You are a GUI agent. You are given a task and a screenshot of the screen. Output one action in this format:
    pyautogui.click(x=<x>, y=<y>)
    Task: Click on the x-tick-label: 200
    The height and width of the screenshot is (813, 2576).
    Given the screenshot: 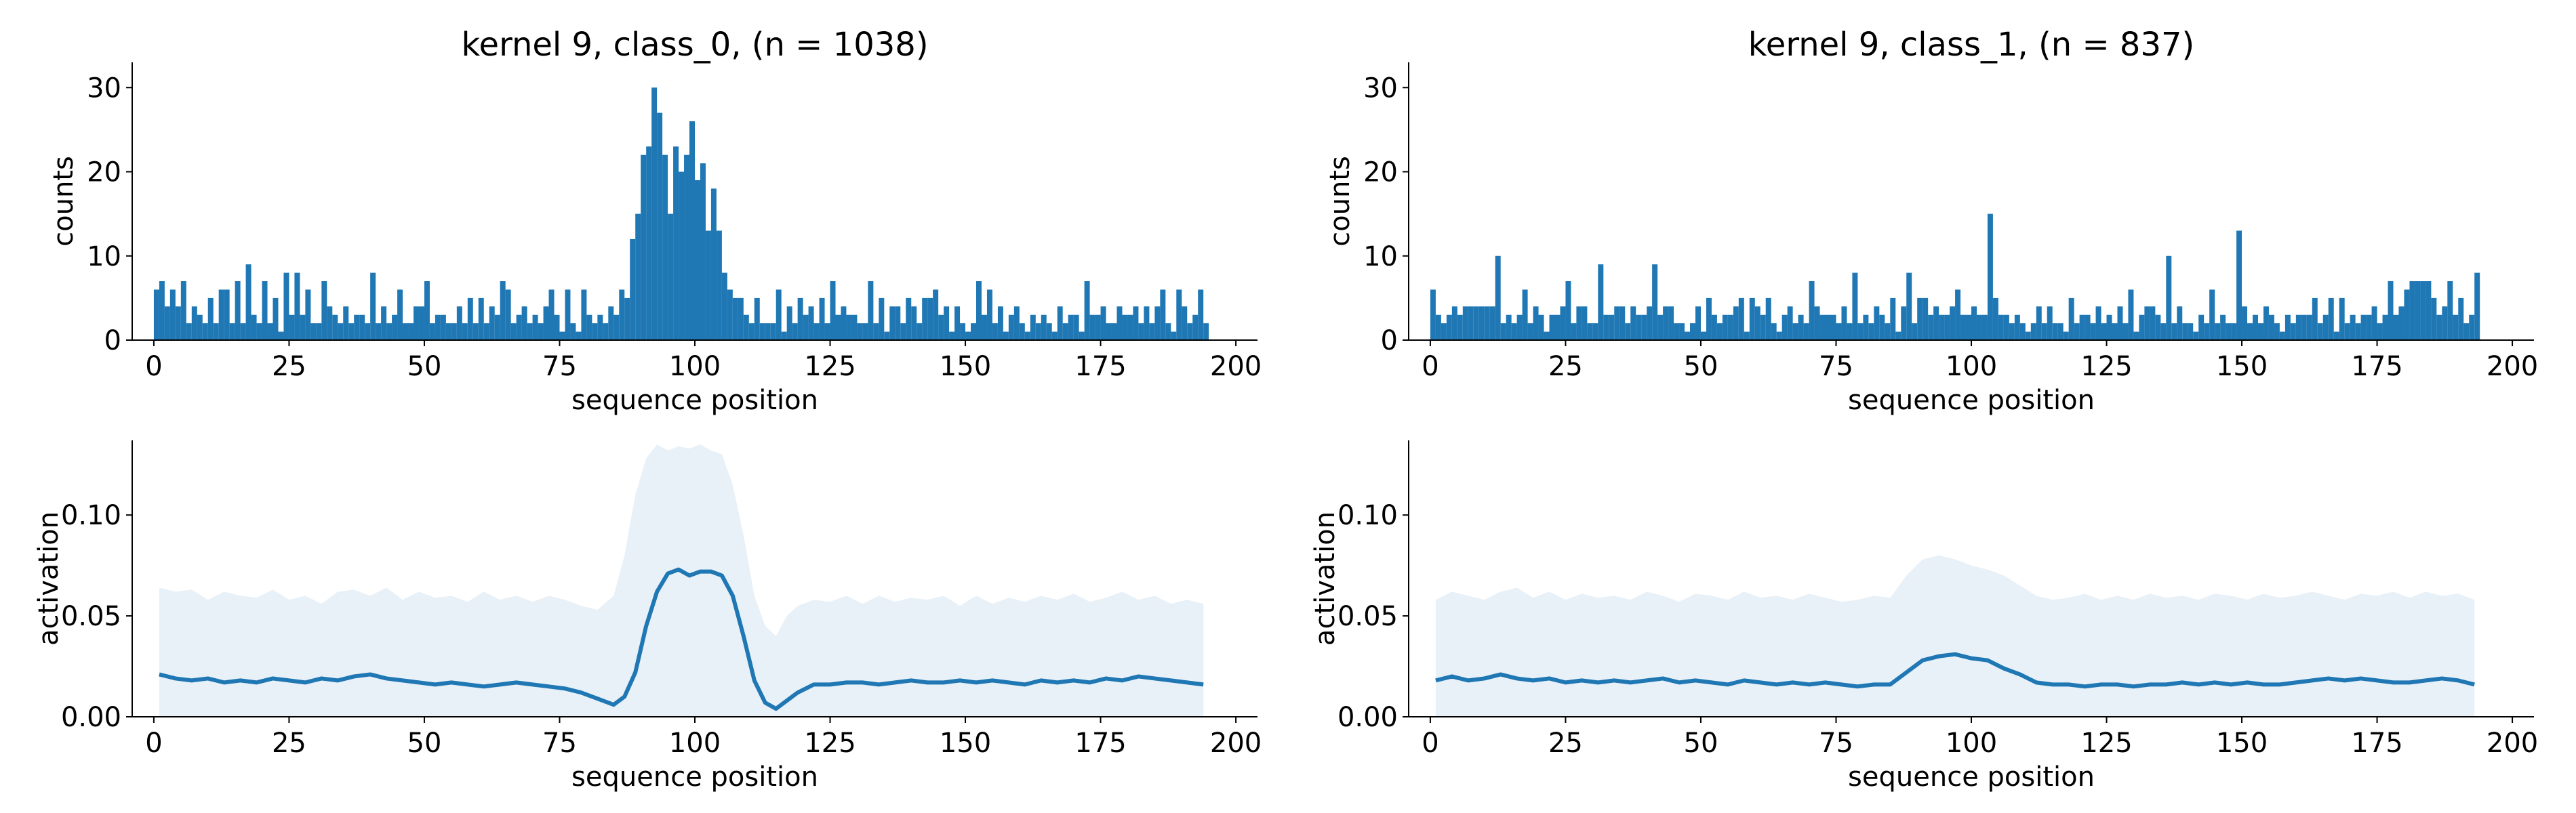 What is the action you would take?
    pyautogui.click(x=2512, y=743)
    